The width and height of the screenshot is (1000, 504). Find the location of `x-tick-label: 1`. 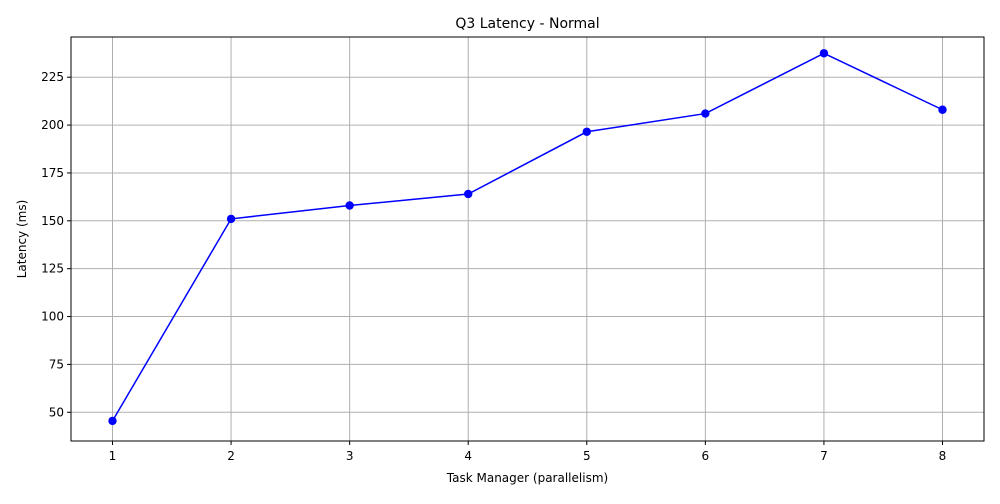

x-tick-label: 1 is located at coordinates (113, 456).